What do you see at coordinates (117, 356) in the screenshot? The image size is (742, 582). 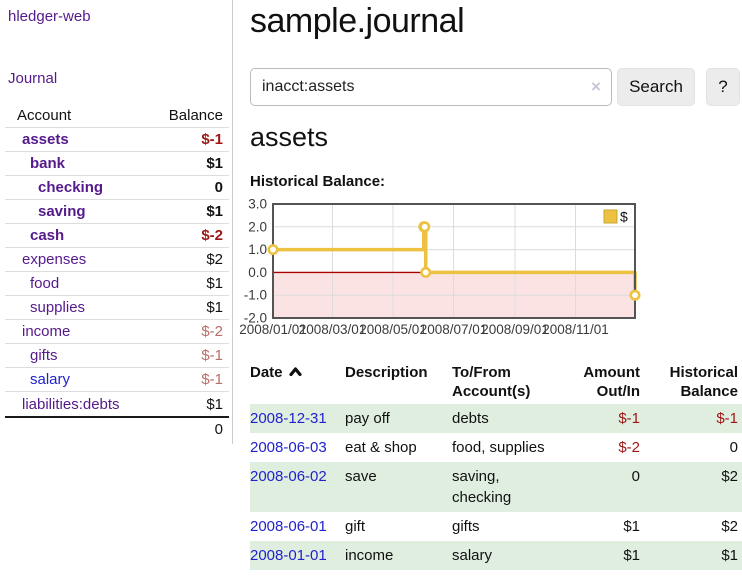 I see `sidebar-account-row: gifts $-1` at bounding box center [117, 356].